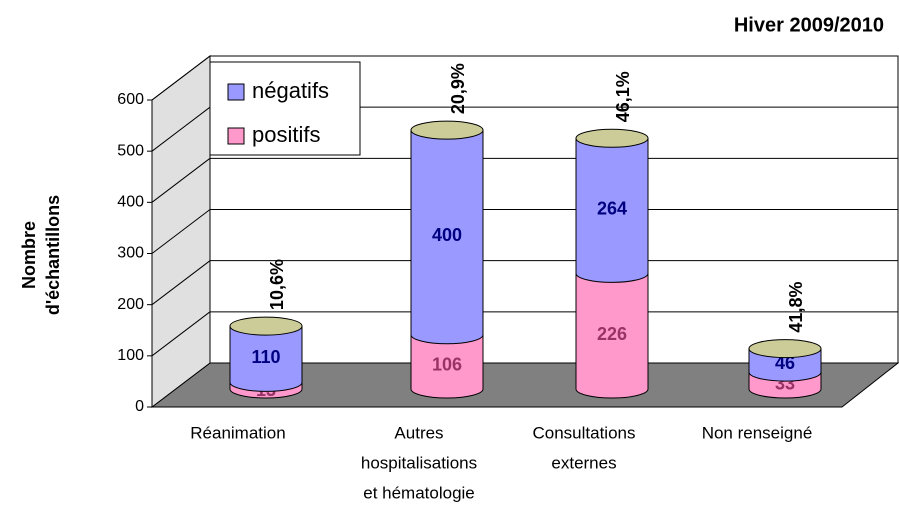 The width and height of the screenshot is (899, 506). I want to click on value-label: 226, so click(612, 334).